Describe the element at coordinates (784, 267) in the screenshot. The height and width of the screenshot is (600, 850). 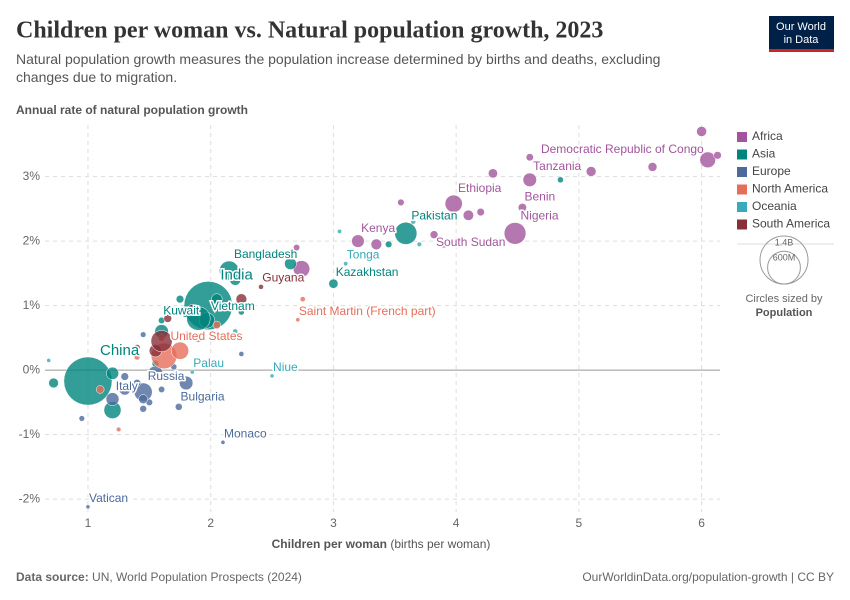
I see `size-legend-circle` at that location.